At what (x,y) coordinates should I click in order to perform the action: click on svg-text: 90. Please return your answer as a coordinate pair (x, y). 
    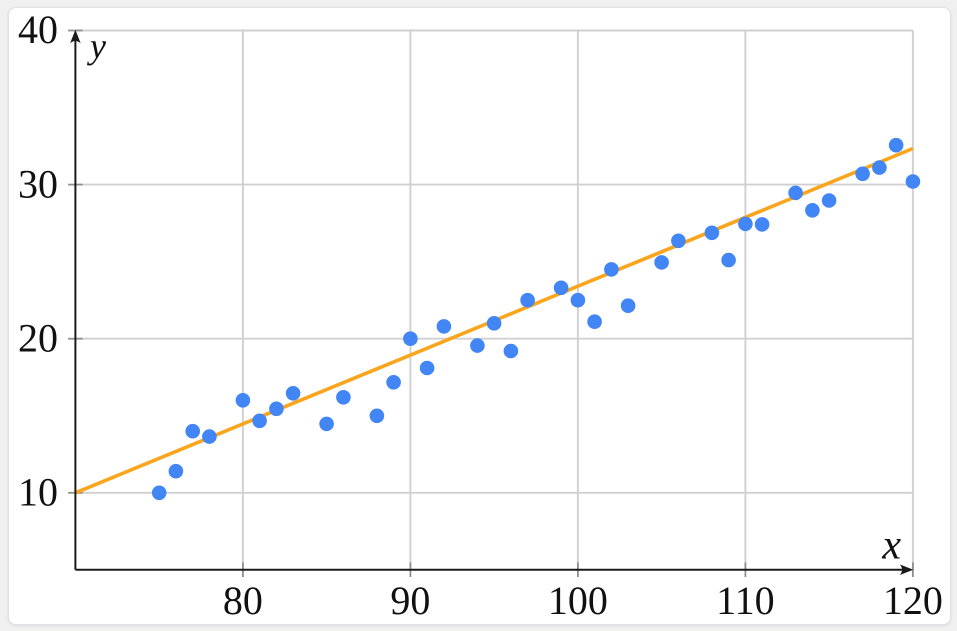
    Looking at the image, I should click on (410, 600).